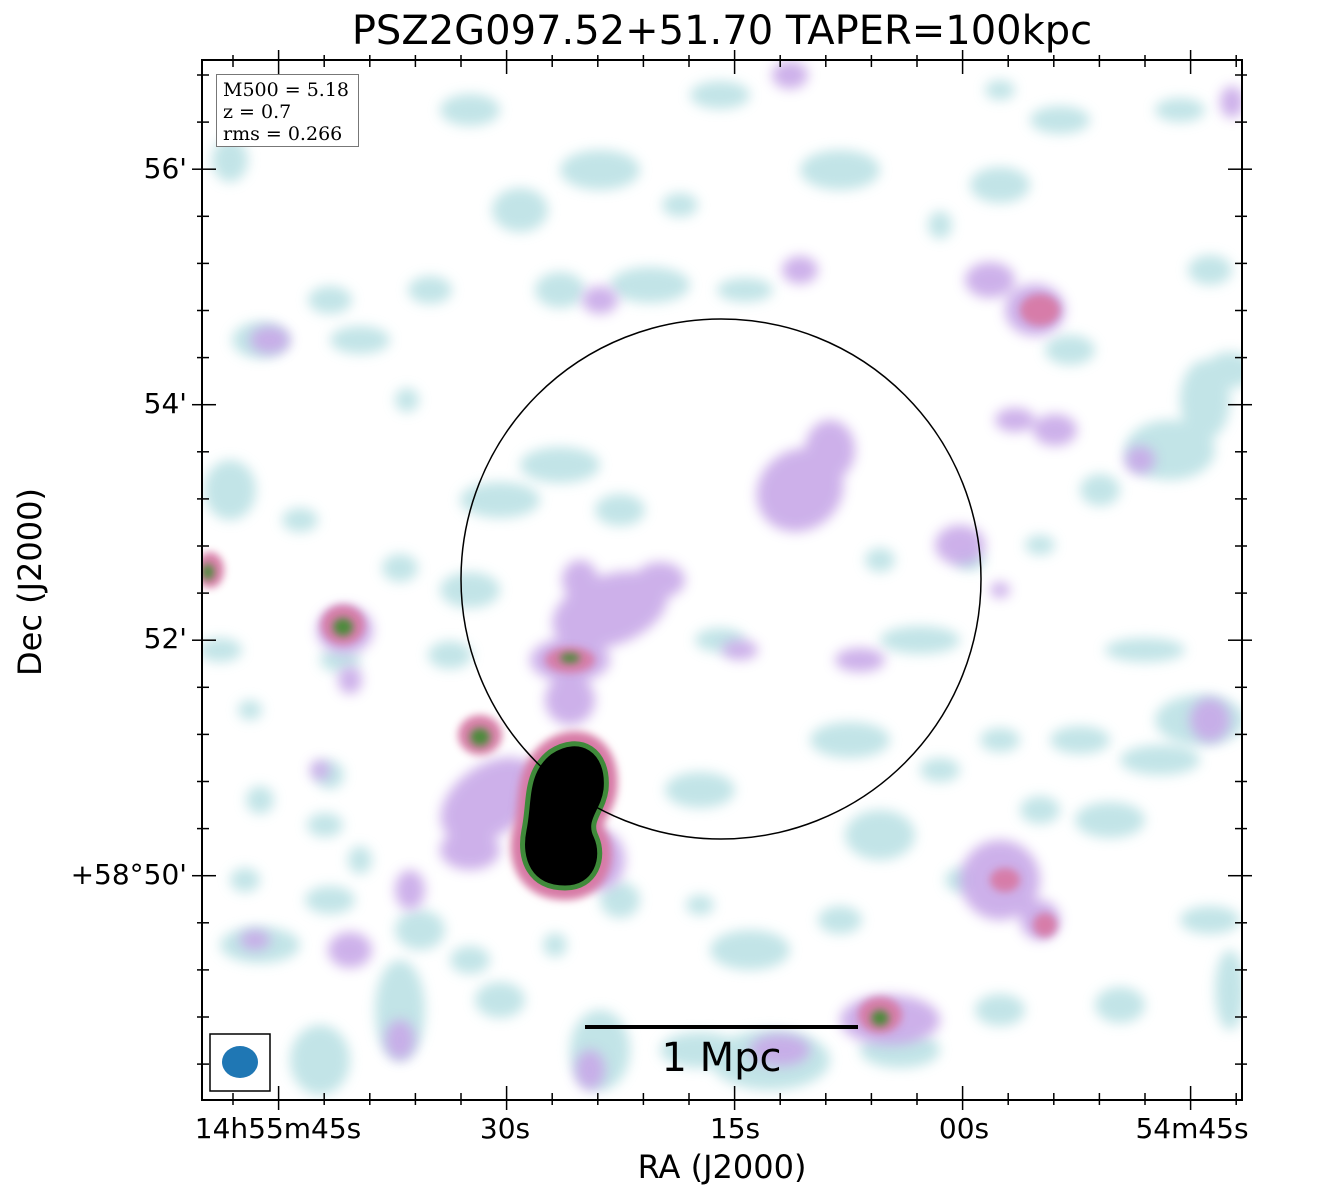 The image size is (1321, 1200). What do you see at coordinates (505, 1128) in the screenshot?
I see `x-tick-label: 30s` at bounding box center [505, 1128].